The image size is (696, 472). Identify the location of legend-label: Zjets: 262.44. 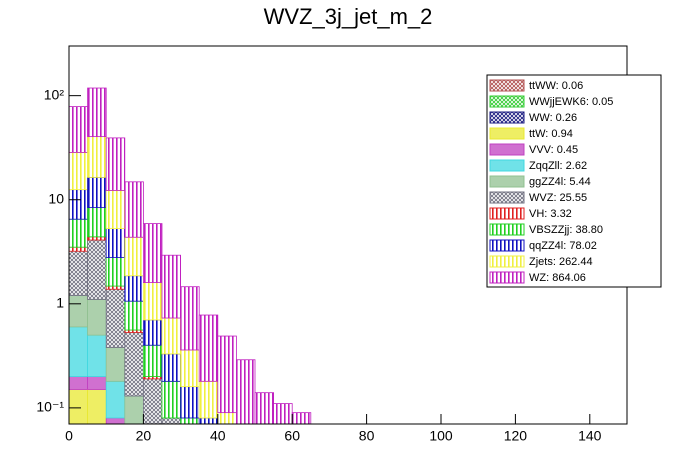
(561, 262).